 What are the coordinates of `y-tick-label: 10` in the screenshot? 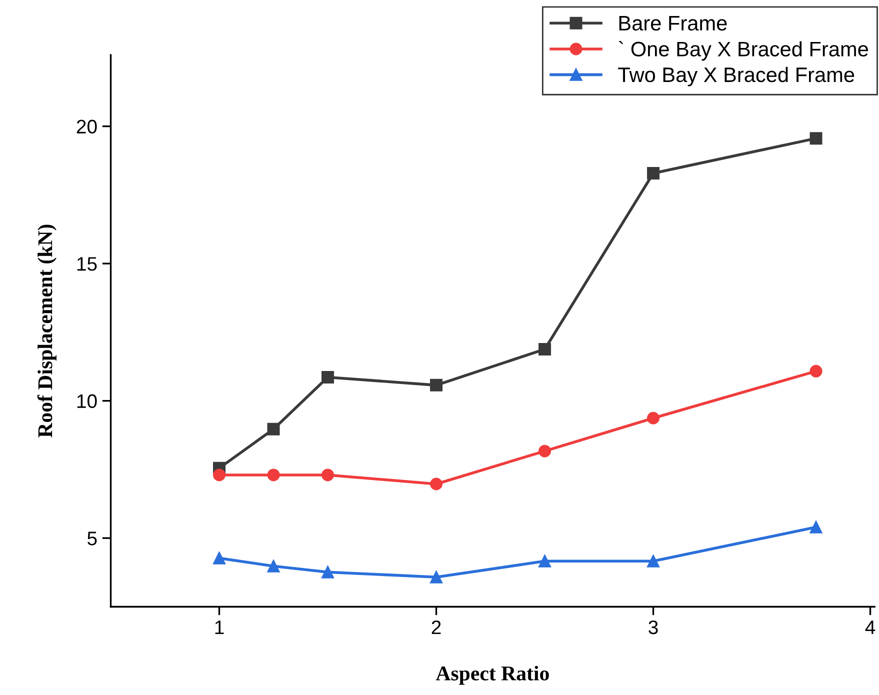 It's located at (87, 401).